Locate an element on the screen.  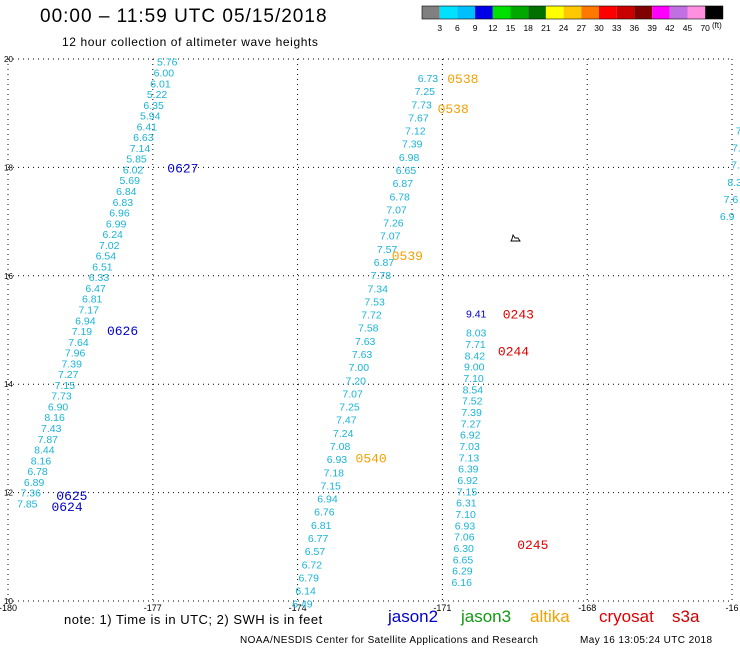
wave-height-label: 6.02 is located at coordinates (133, 170).